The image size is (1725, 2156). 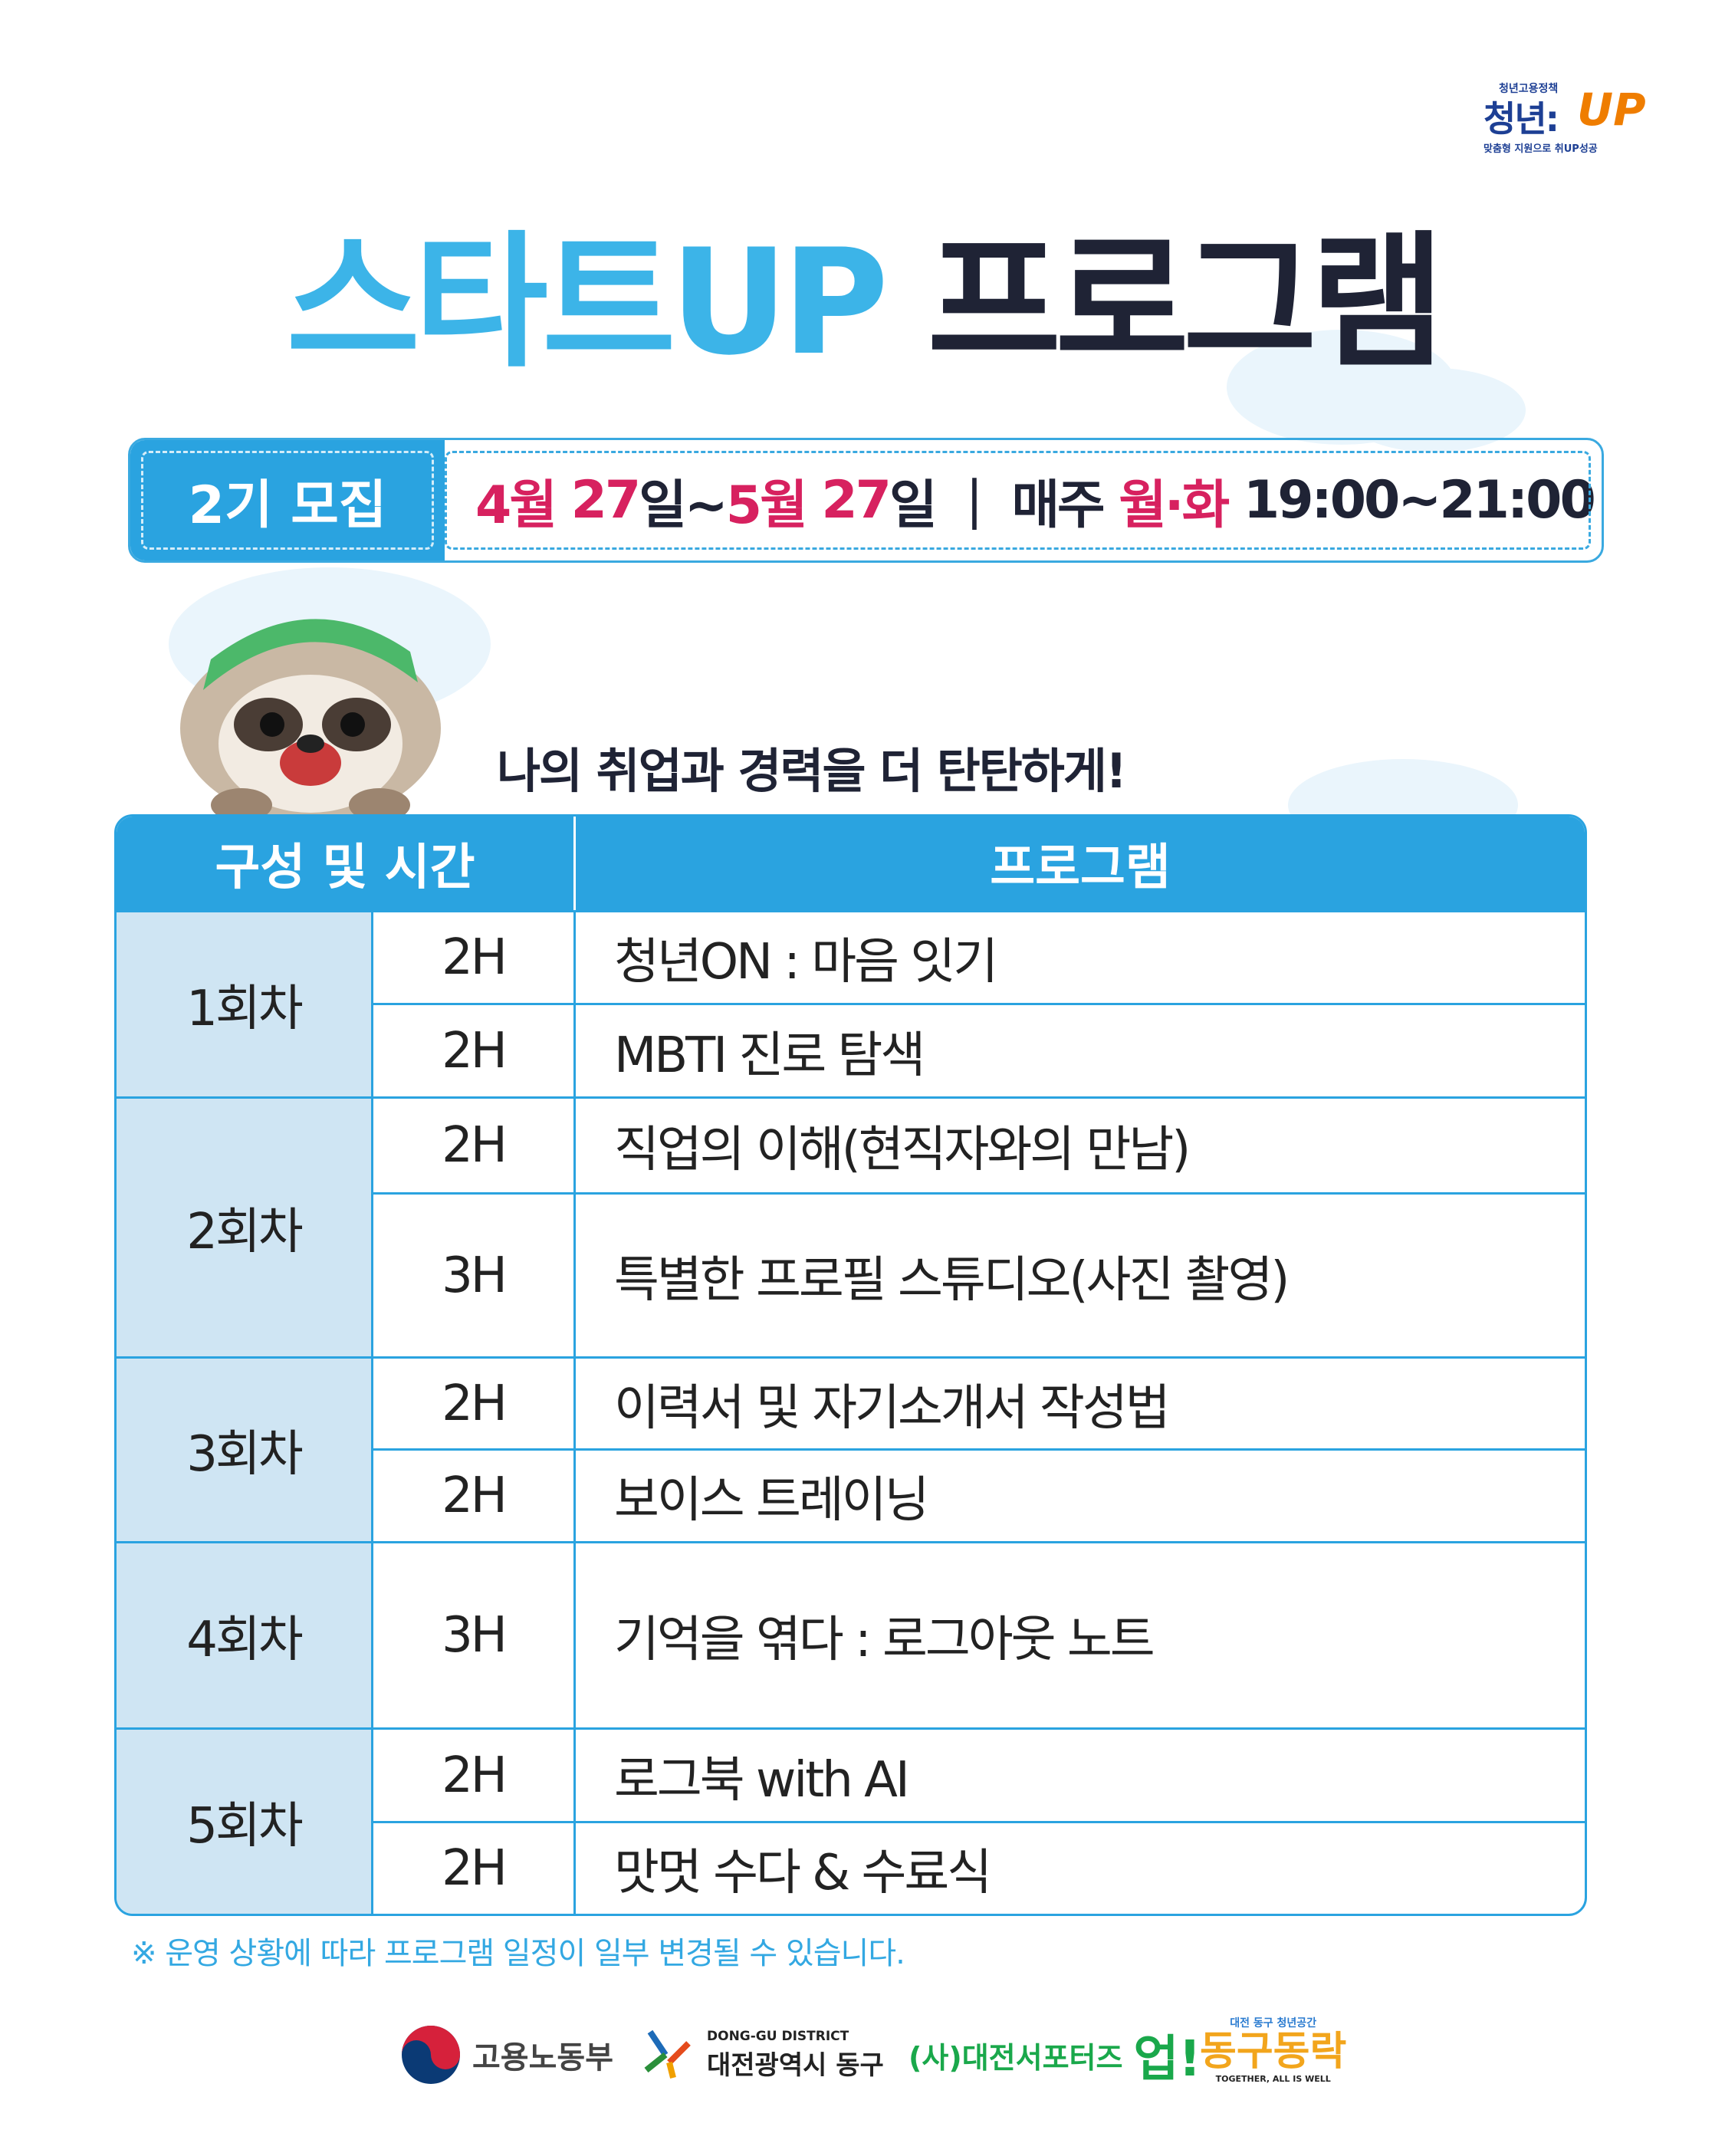 I want to click on program-cell: 청년ON : 마음 잇기, so click(x=1079, y=957).